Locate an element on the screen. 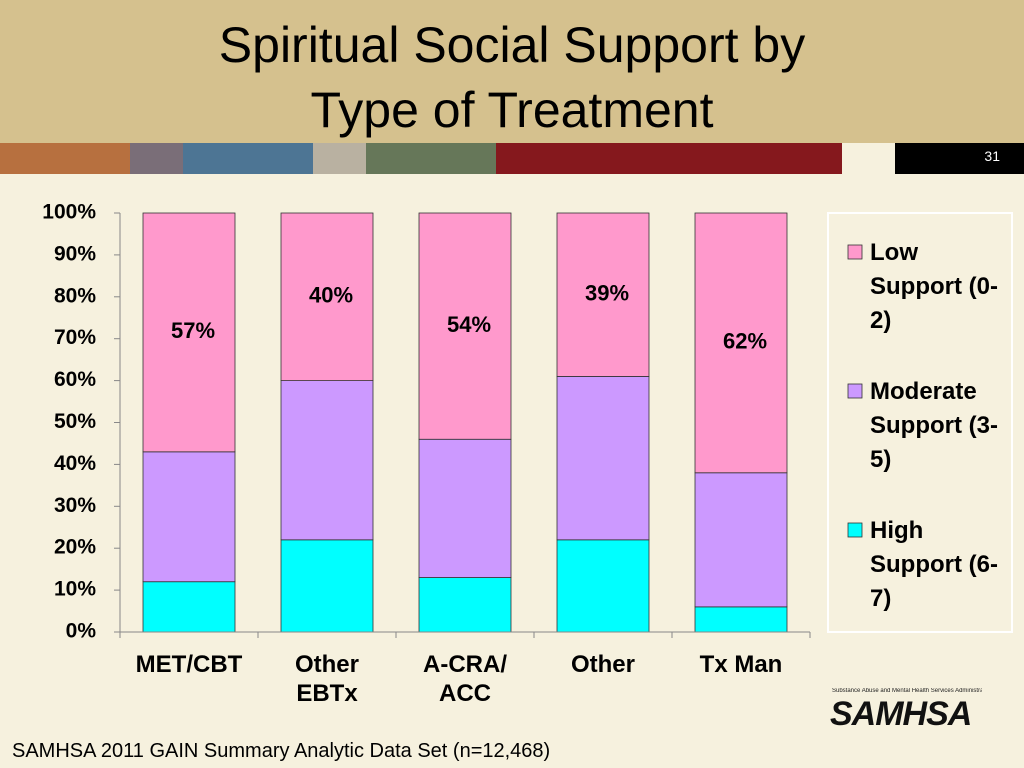  legend-box is located at coordinates (920, 422).